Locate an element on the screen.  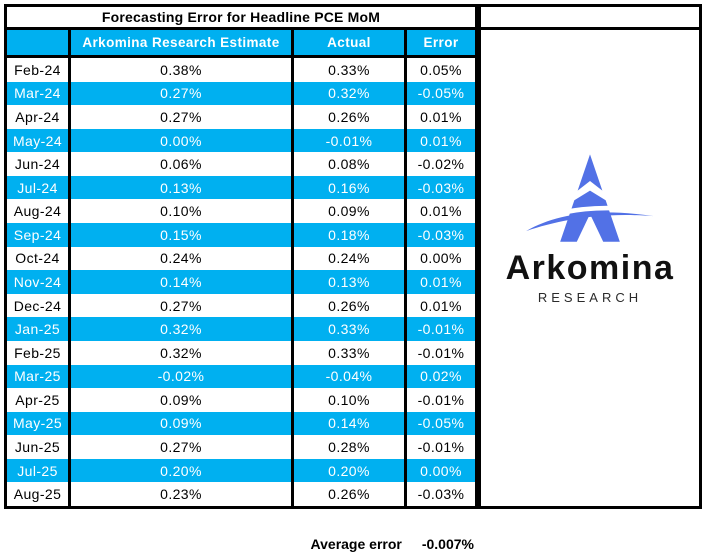
estimate-cell: 0.20% is located at coordinates (182, 470).